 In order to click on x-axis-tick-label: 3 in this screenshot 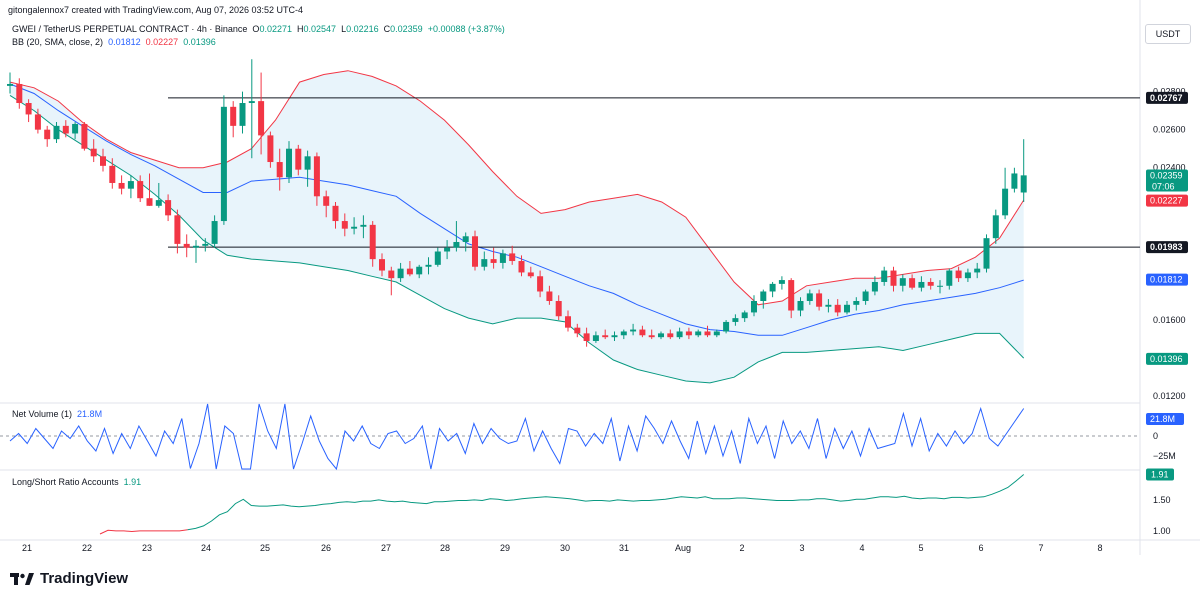, I will do `click(801, 548)`.